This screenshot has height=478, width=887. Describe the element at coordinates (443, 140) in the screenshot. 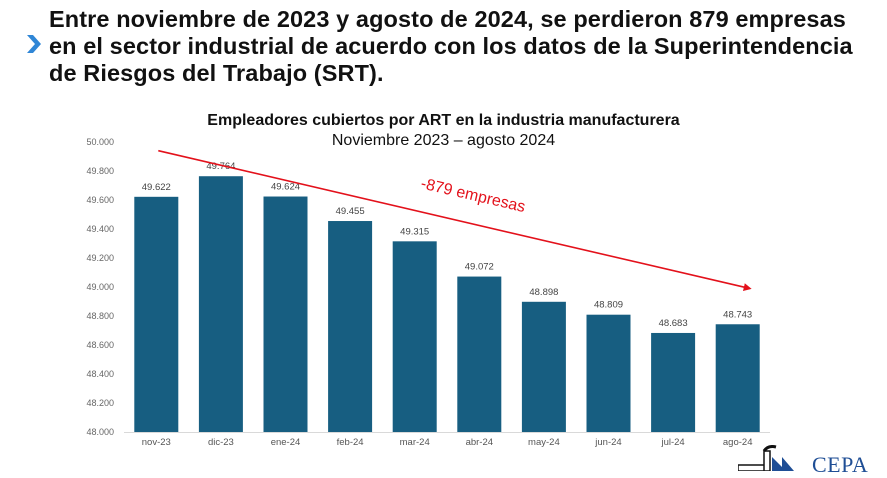

I see `chart-subtitle: Noviembre 2023 – agosto 2024` at that location.